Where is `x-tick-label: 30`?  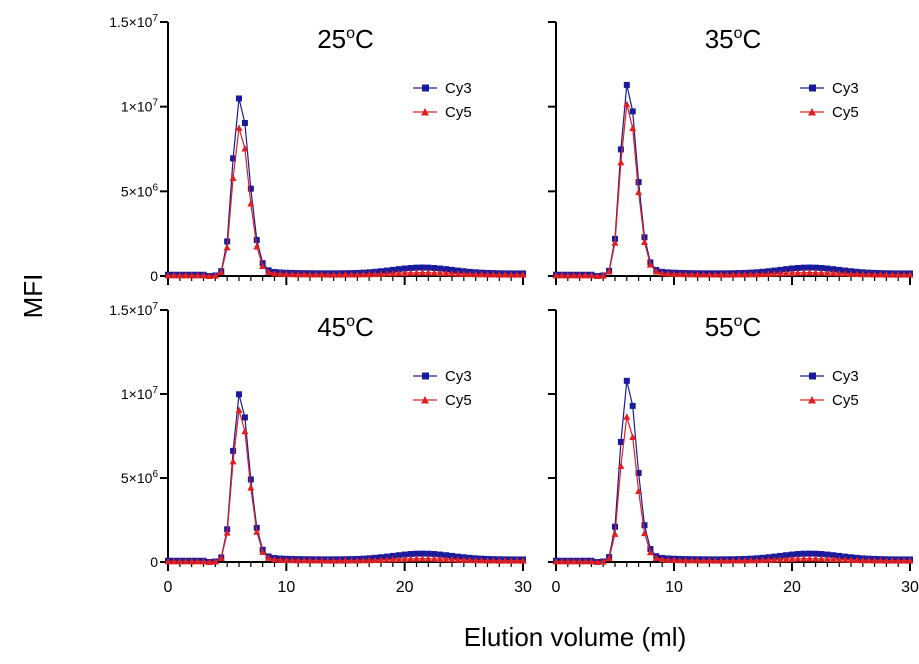 x-tick-label: 30 is located at coordinates (523, 587).